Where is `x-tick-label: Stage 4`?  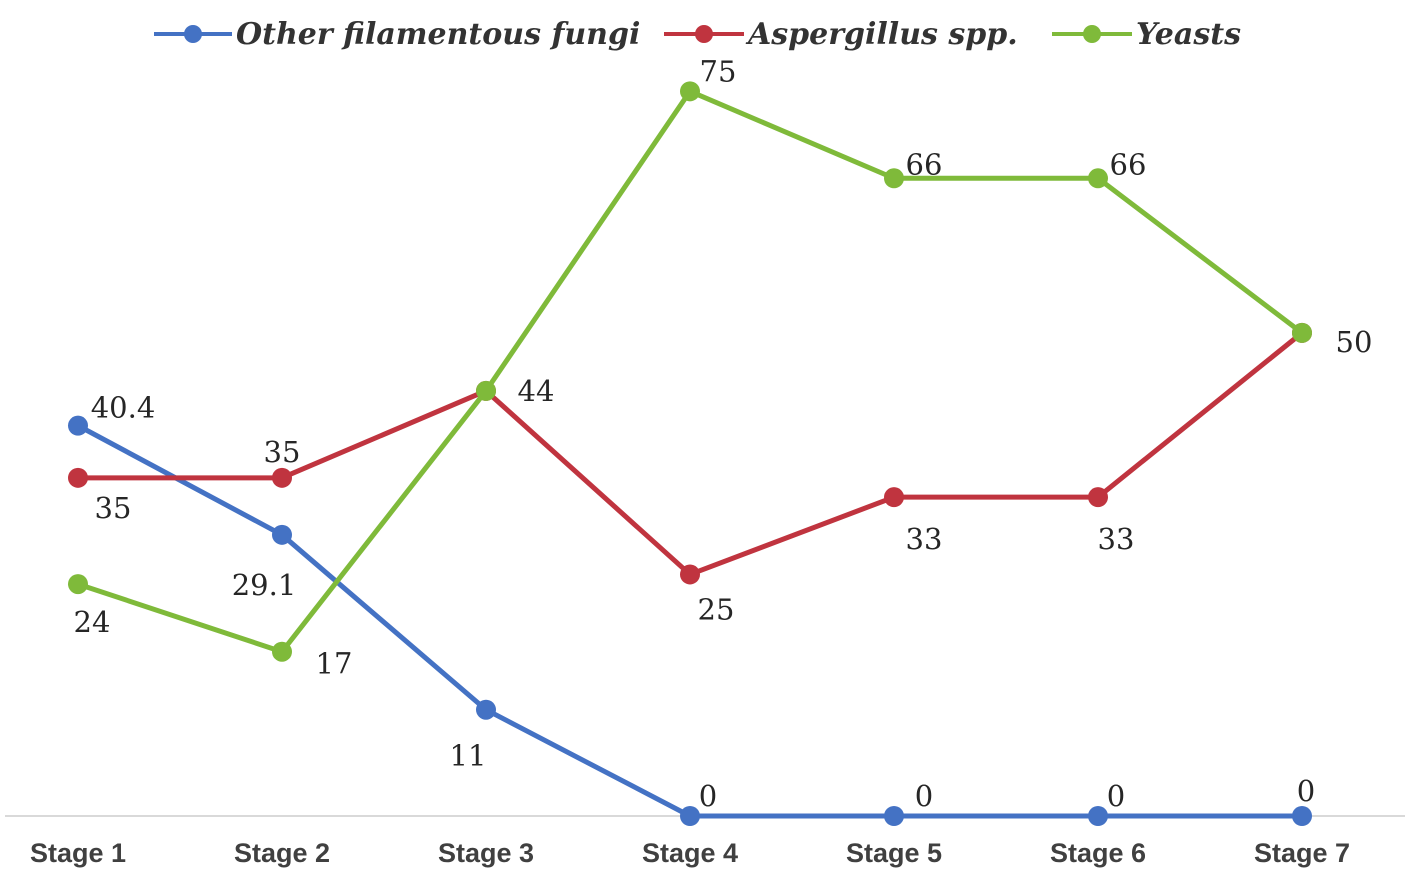 x-tick-label: Stage 4 is located at coordinates (690, 853).